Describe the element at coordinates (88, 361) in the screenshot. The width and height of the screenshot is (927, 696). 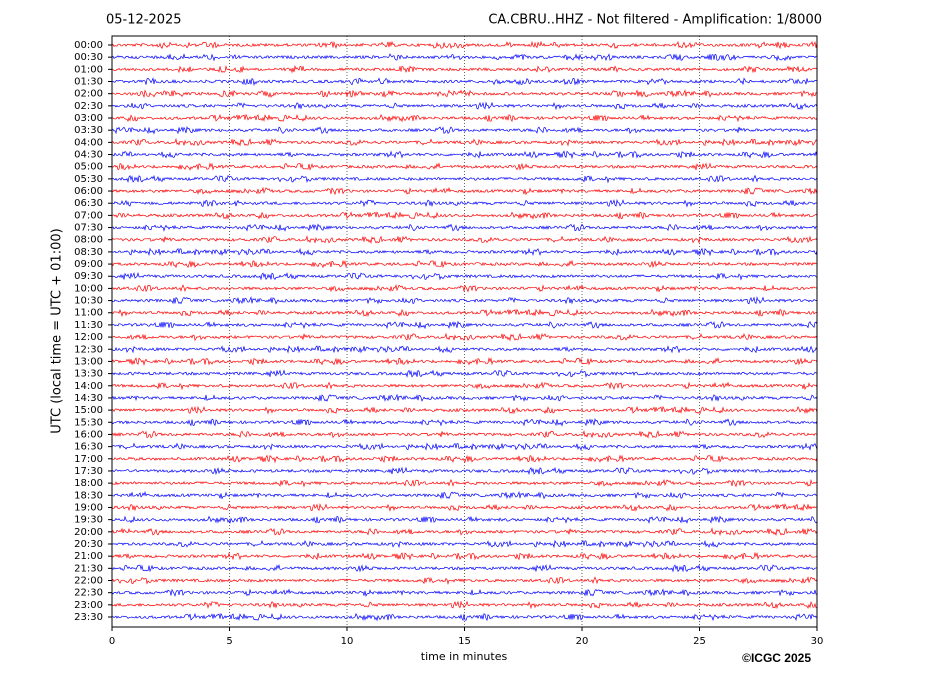
I see `y-tick-label: 13:00` at that location.